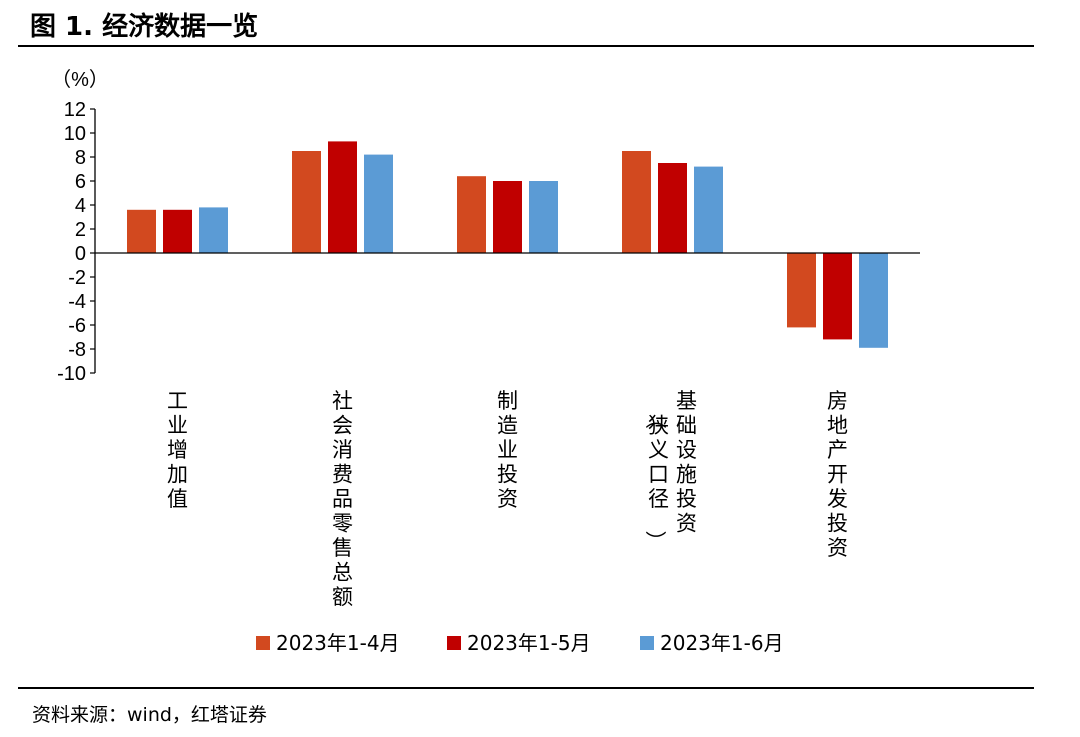  I want to click on category-label: 房地产开发投资, so click(837, 474).